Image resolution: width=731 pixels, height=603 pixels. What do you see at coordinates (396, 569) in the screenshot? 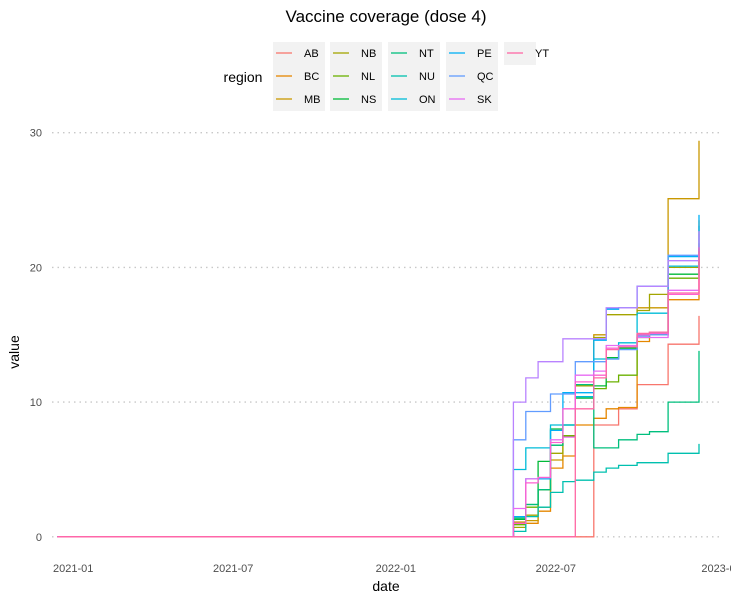
I see `x-tick-label: 2022-01` at bounding box center [396, 569].